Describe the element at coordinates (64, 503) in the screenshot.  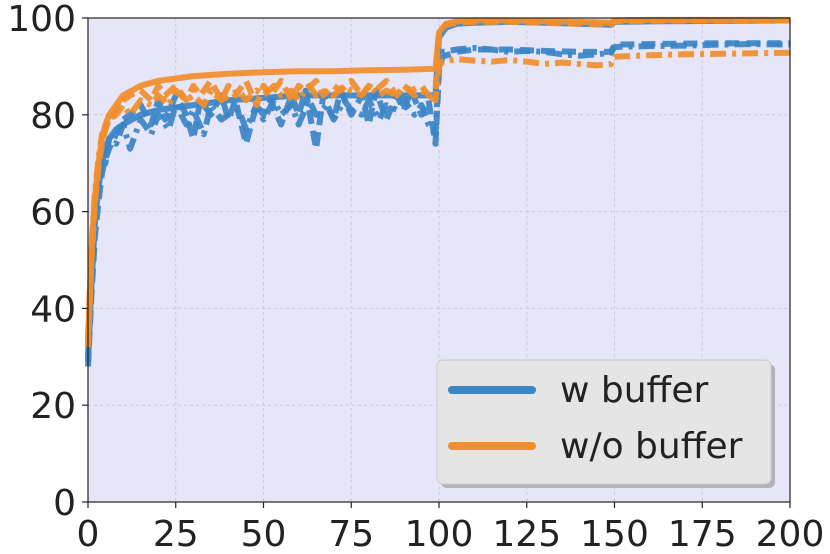
I see `y-tick-label: 0` at that location.